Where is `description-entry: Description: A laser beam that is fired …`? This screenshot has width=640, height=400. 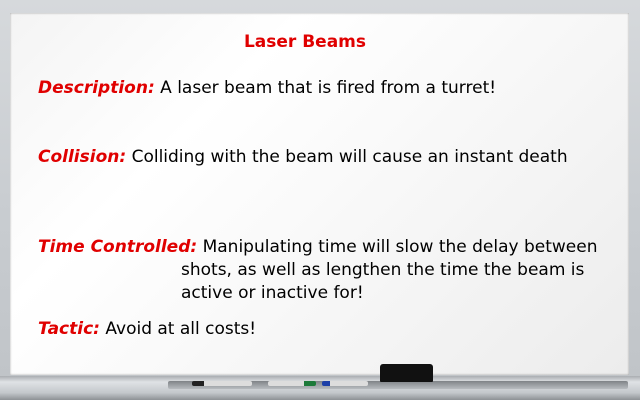 description-entry: Description: A laser beam that is fired … is located at coordinates (267, 88).